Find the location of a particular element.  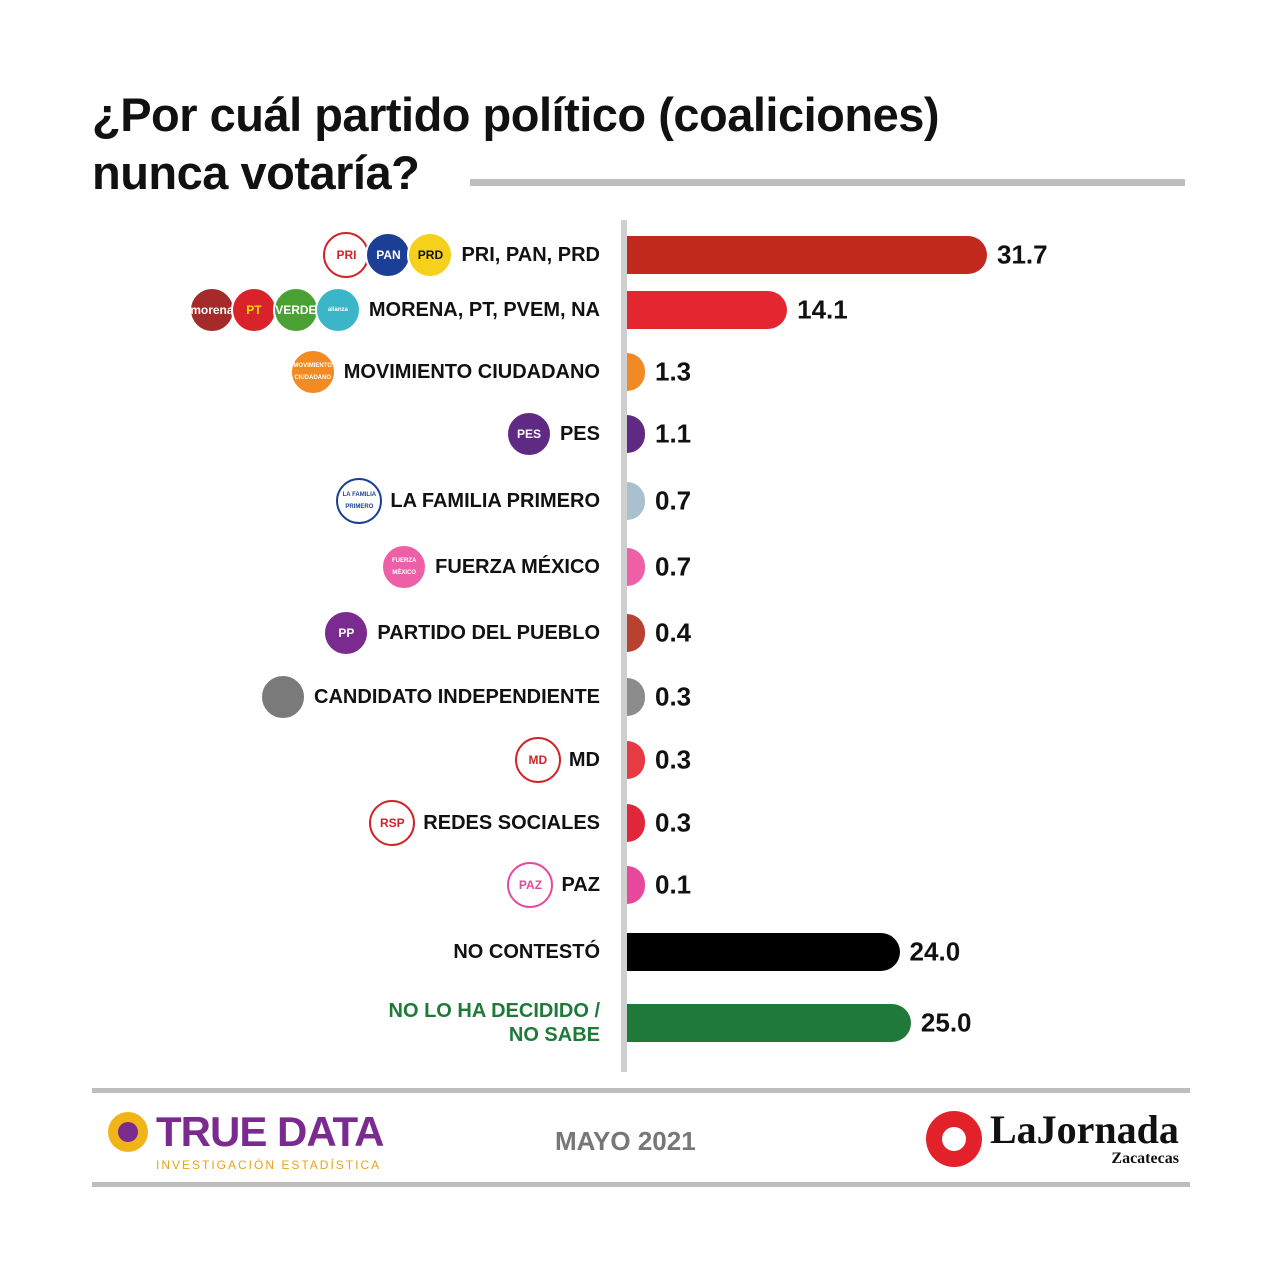

chart-row: 25.0 NO LO HA DECIDIDO / NO SABE is located at coordinates (640, 1023).